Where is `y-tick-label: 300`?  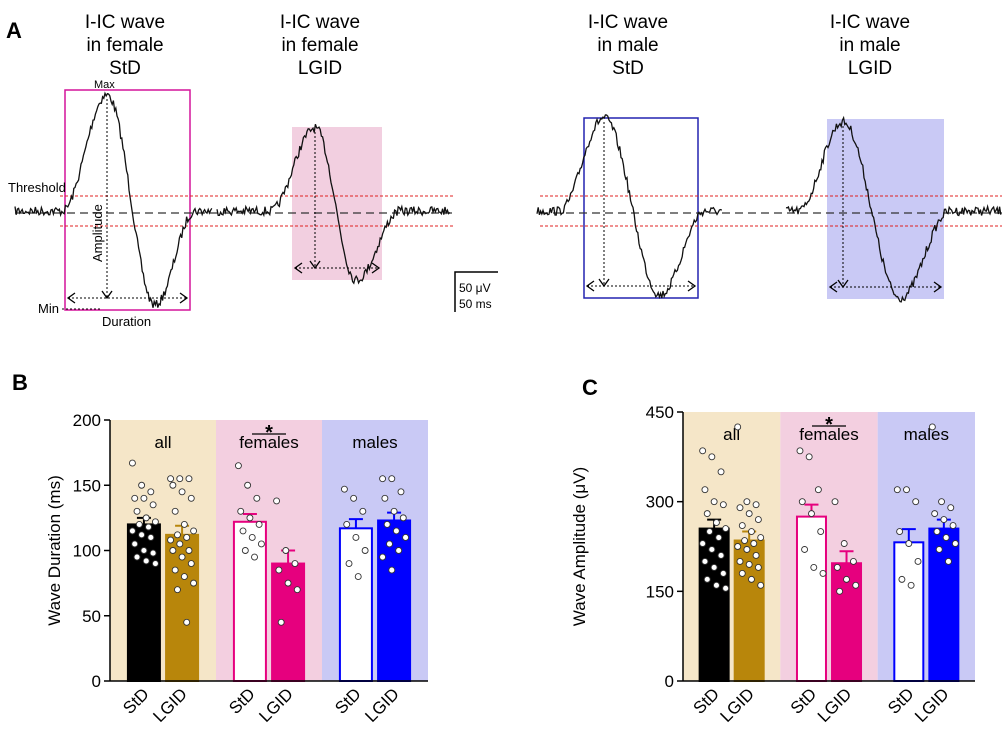 y-tick-label: 300 is located at coordinates (660, 502).